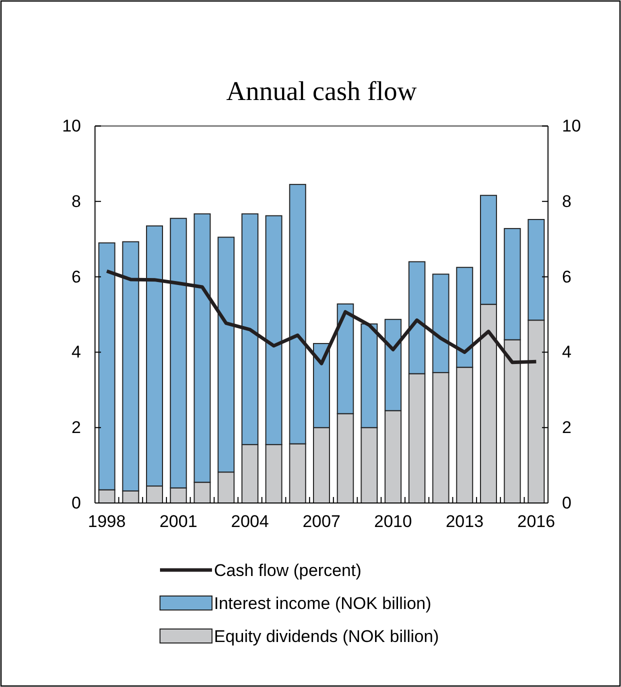 This screenshot has width=621, height=687. I want to click on x-tick-label: 2007, so click(321, 521).